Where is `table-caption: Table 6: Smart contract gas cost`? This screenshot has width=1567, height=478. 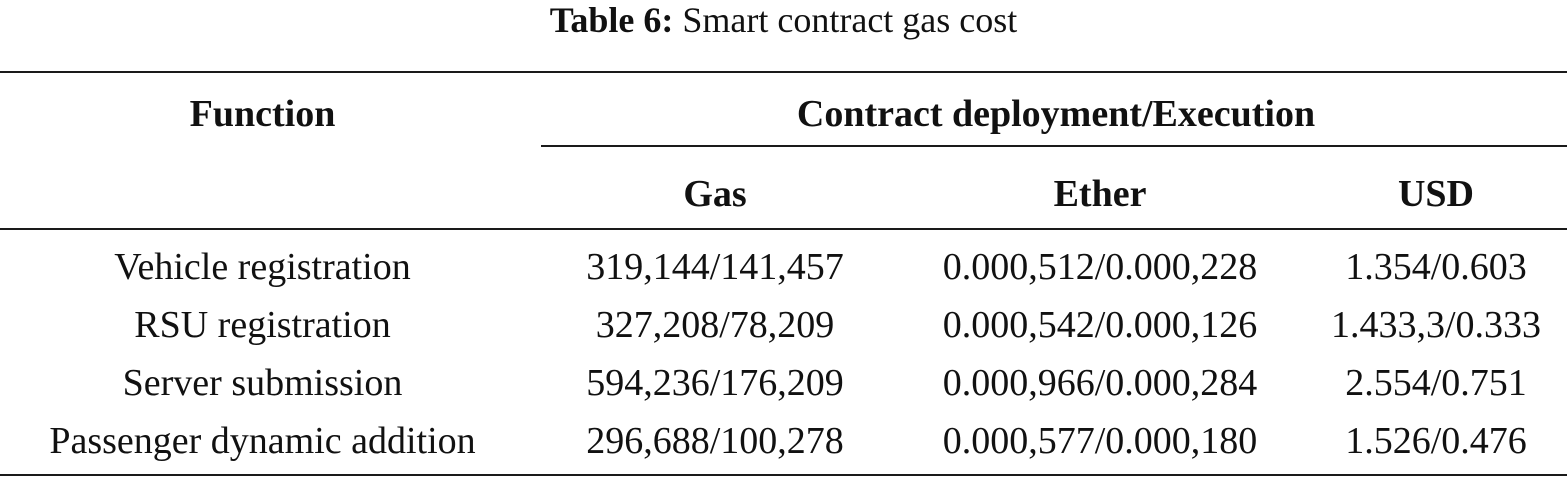 table-caption: Table 6: Smart contract gas cost is located at coordinates (783, 20).